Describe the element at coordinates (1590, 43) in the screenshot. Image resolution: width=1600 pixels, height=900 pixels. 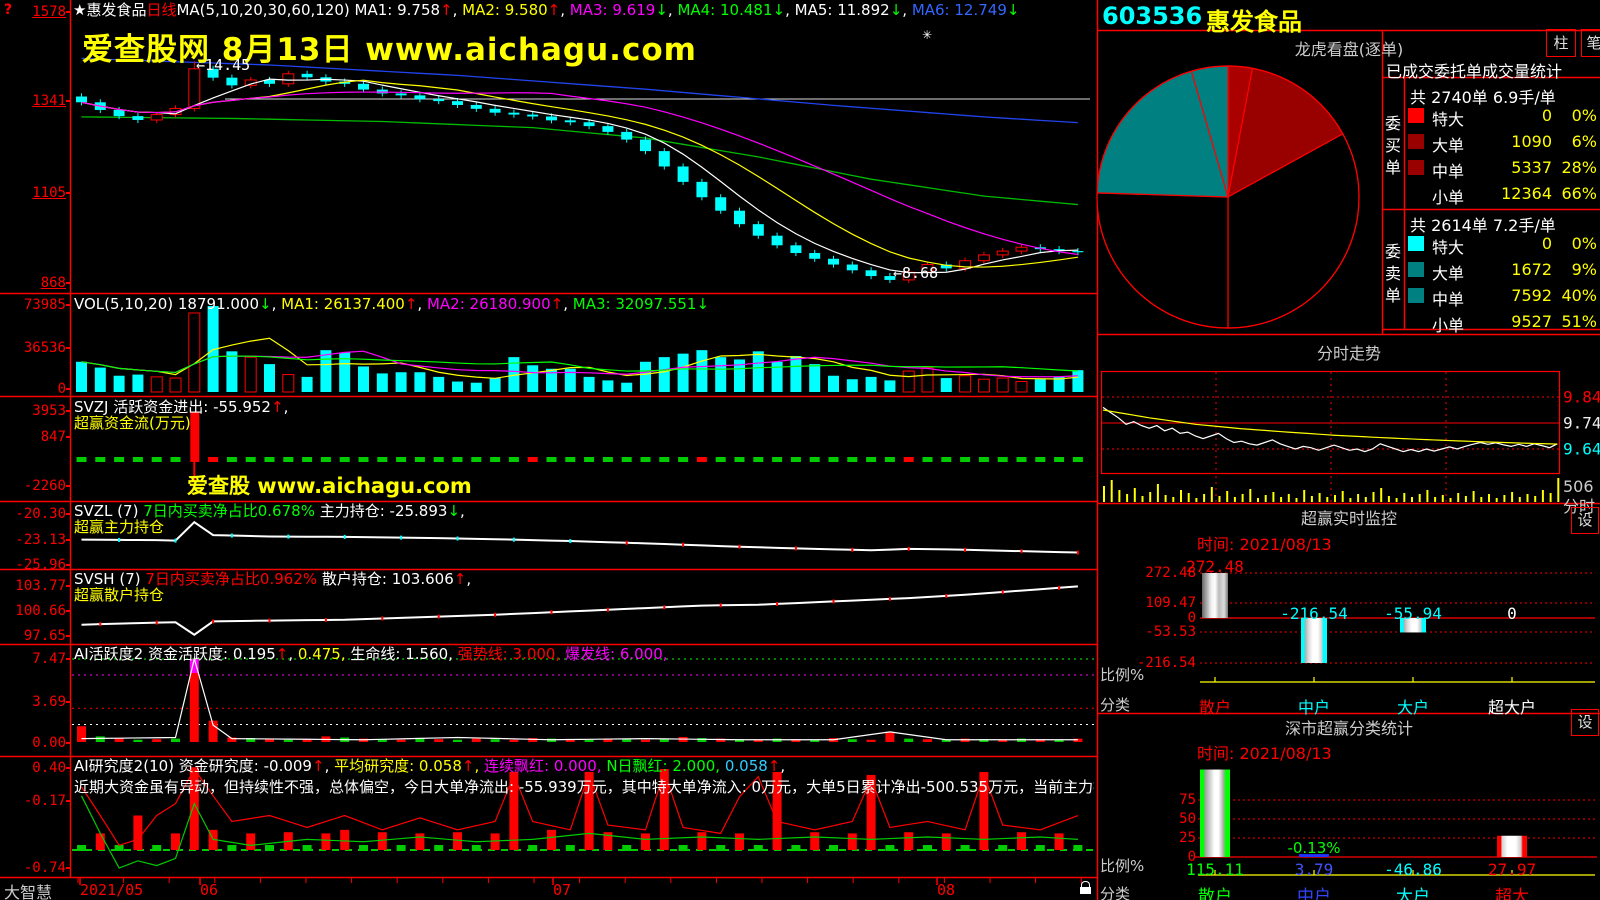
I see `tab-笔: 笔` at that location.